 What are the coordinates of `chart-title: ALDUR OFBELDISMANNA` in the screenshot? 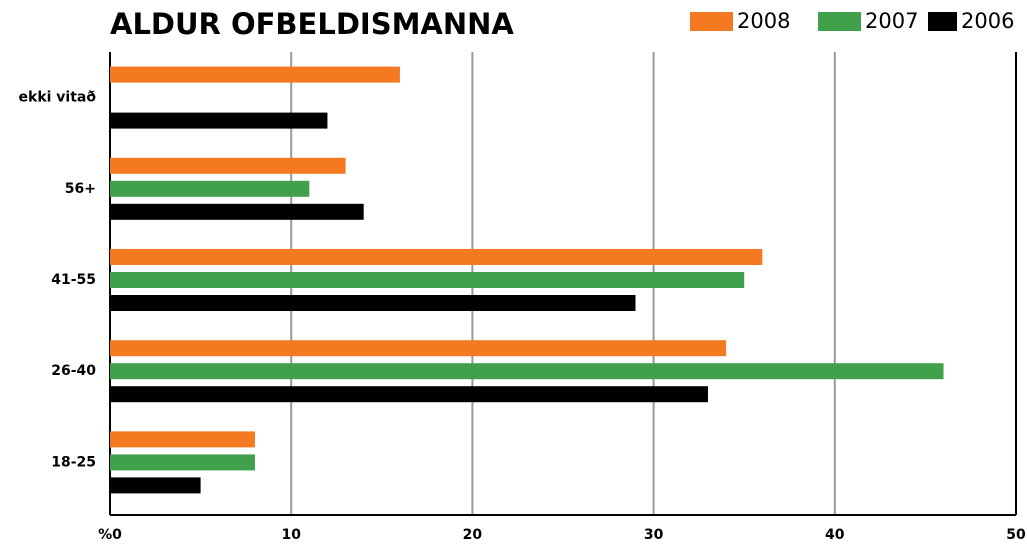 It's located at (312, 24).